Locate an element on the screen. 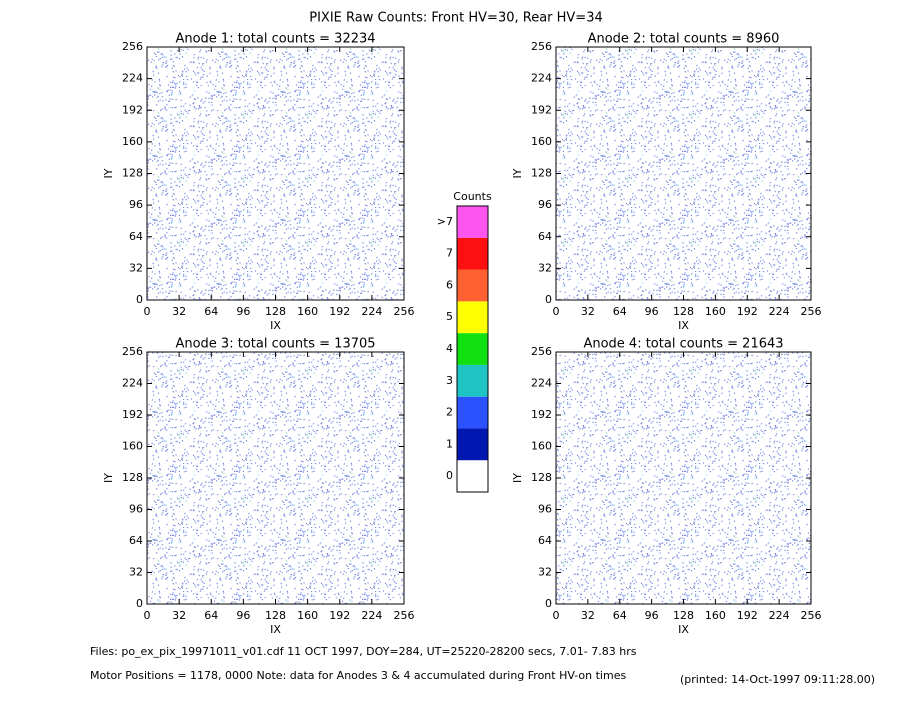 This screenshot has height=705, width=913. colorbar-label: 1 is located at coordinates (449, 443).